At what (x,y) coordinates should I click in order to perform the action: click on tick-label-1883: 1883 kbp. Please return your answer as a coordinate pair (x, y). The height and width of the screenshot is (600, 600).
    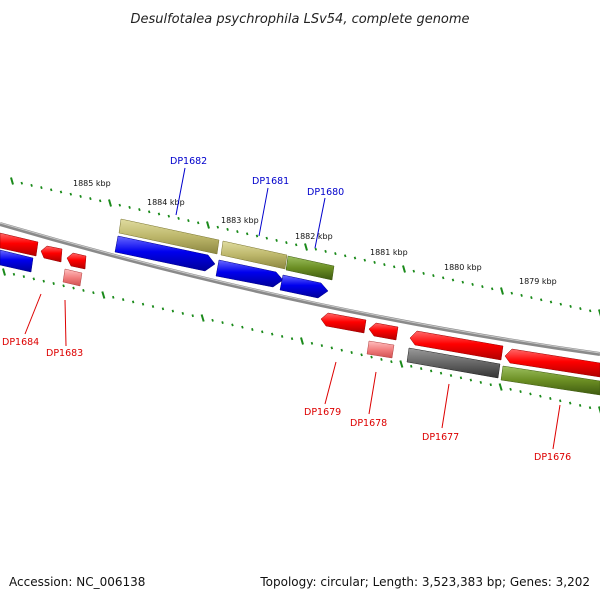
    Looking at the image, I should click on (240, 220).